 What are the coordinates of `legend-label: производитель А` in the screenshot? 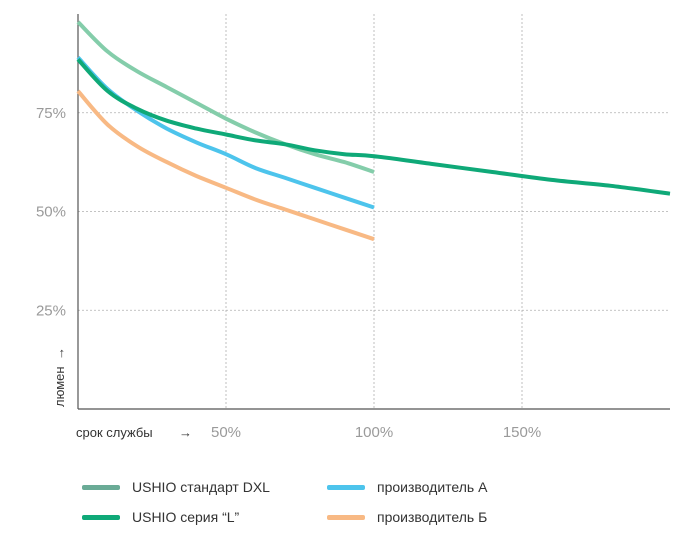 It's located at (432, 487).